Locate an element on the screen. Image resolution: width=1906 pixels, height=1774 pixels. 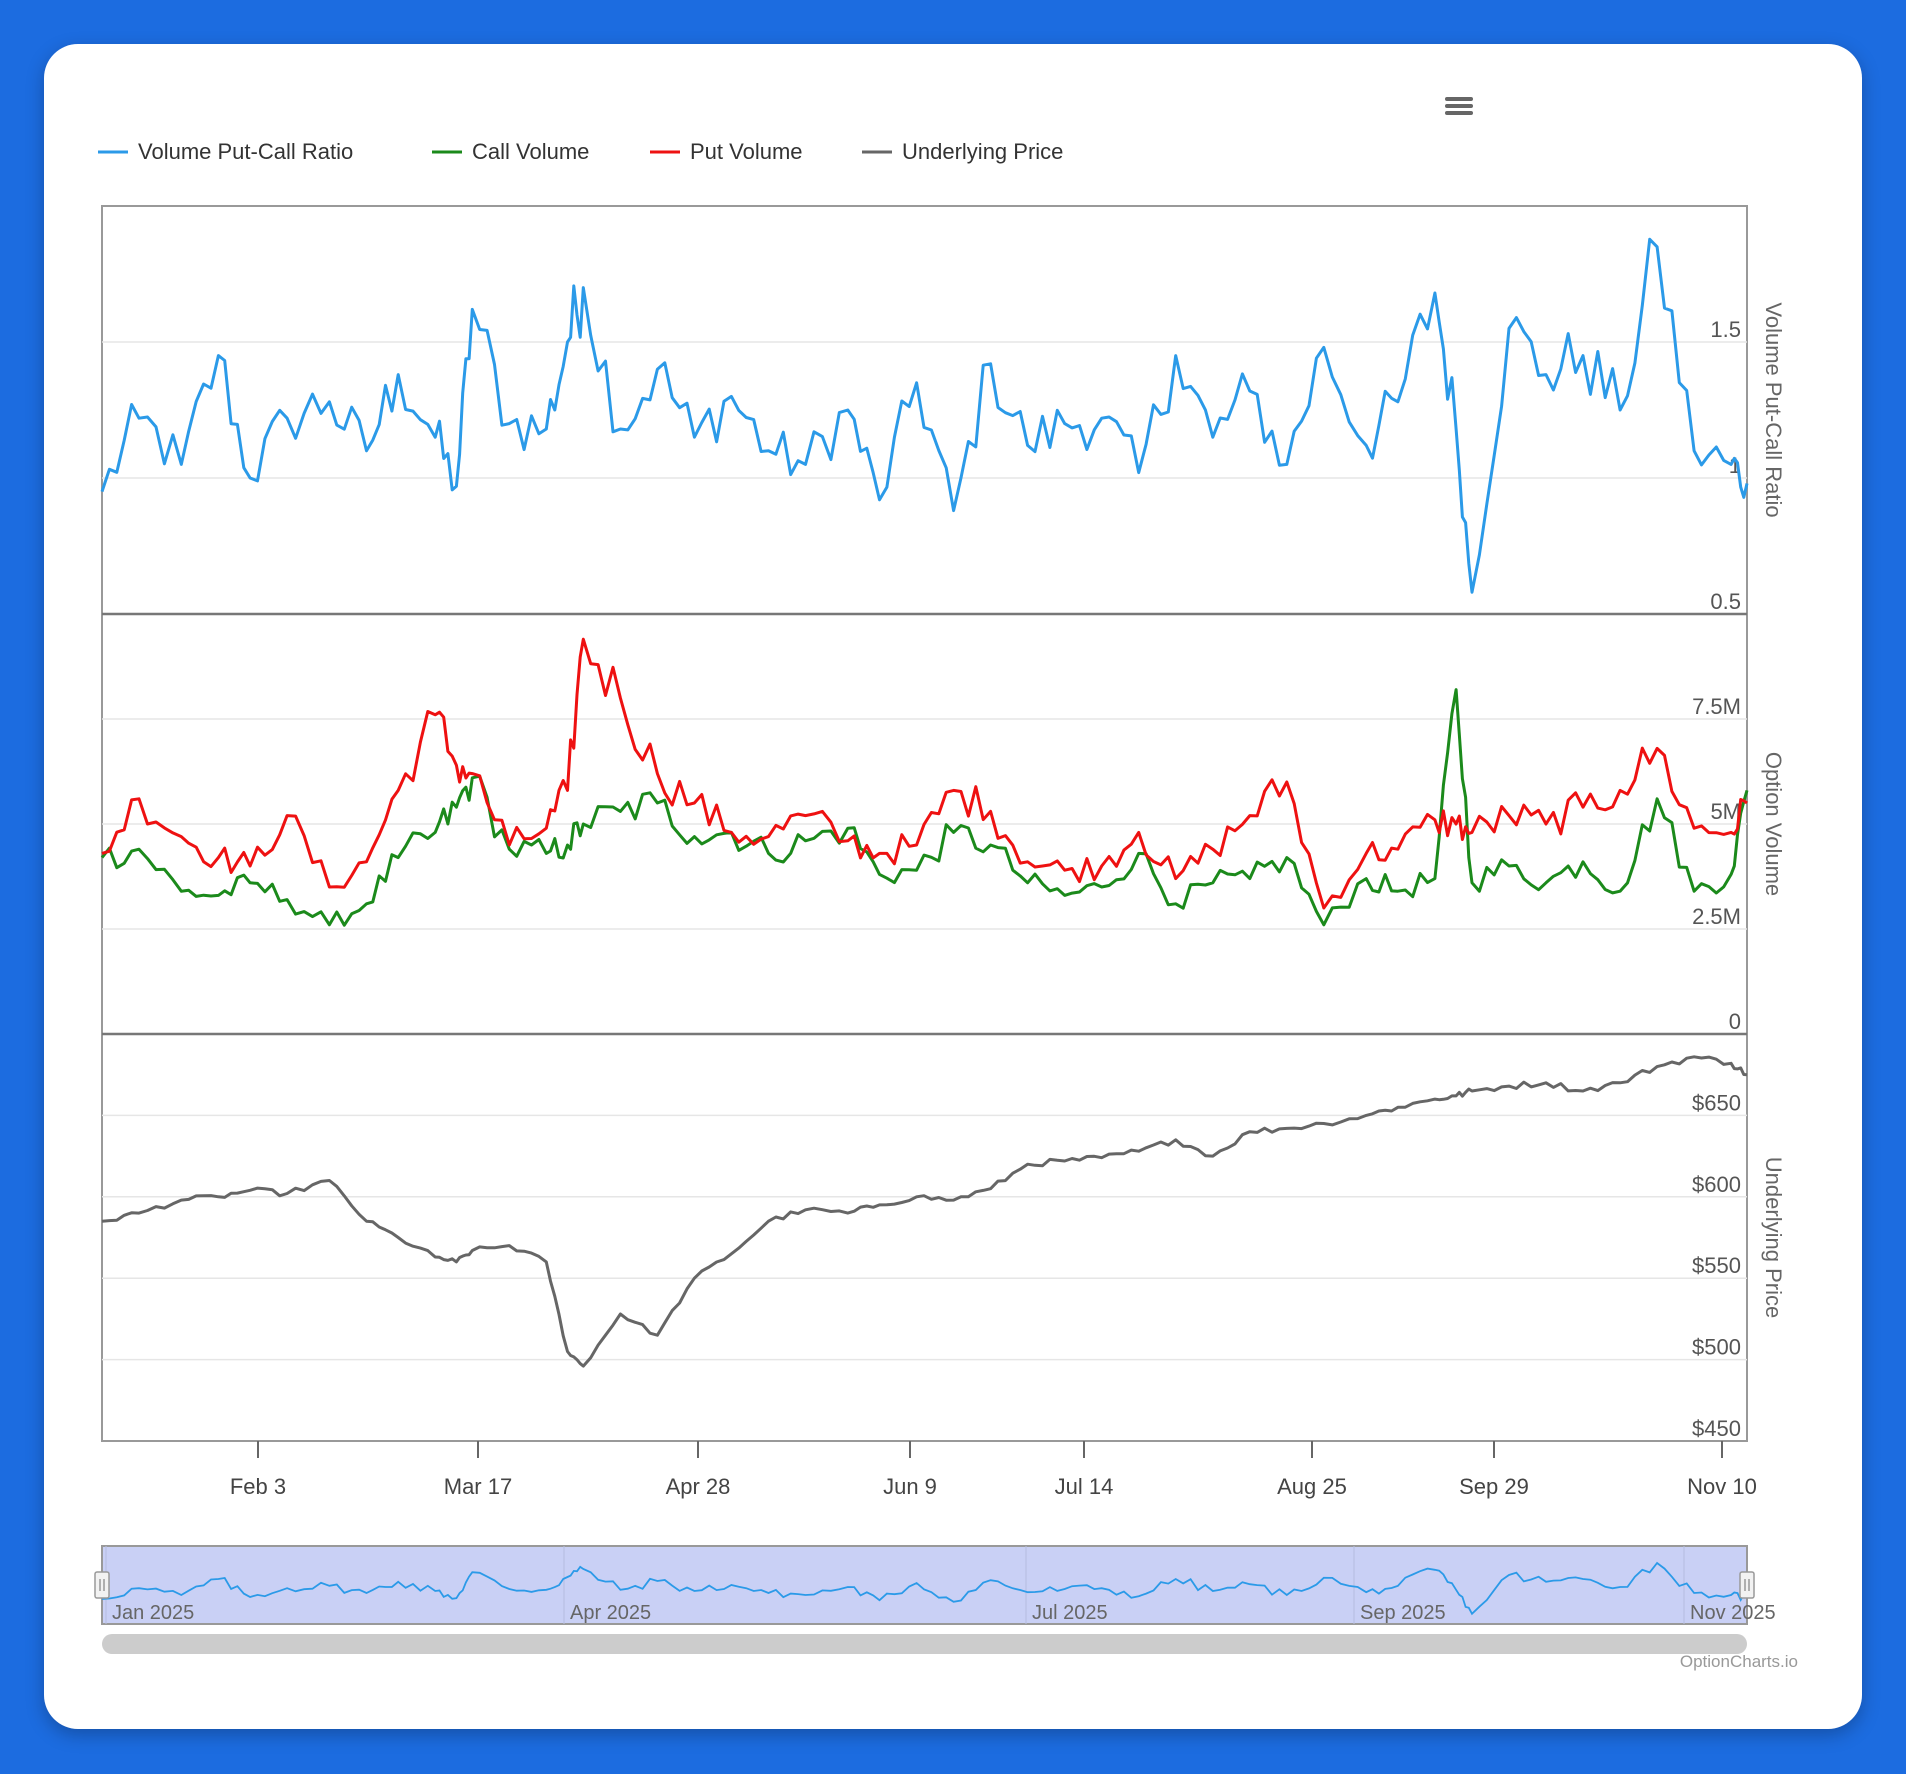
y-tick-label: $650 is located at coordinates (1716, 1102).